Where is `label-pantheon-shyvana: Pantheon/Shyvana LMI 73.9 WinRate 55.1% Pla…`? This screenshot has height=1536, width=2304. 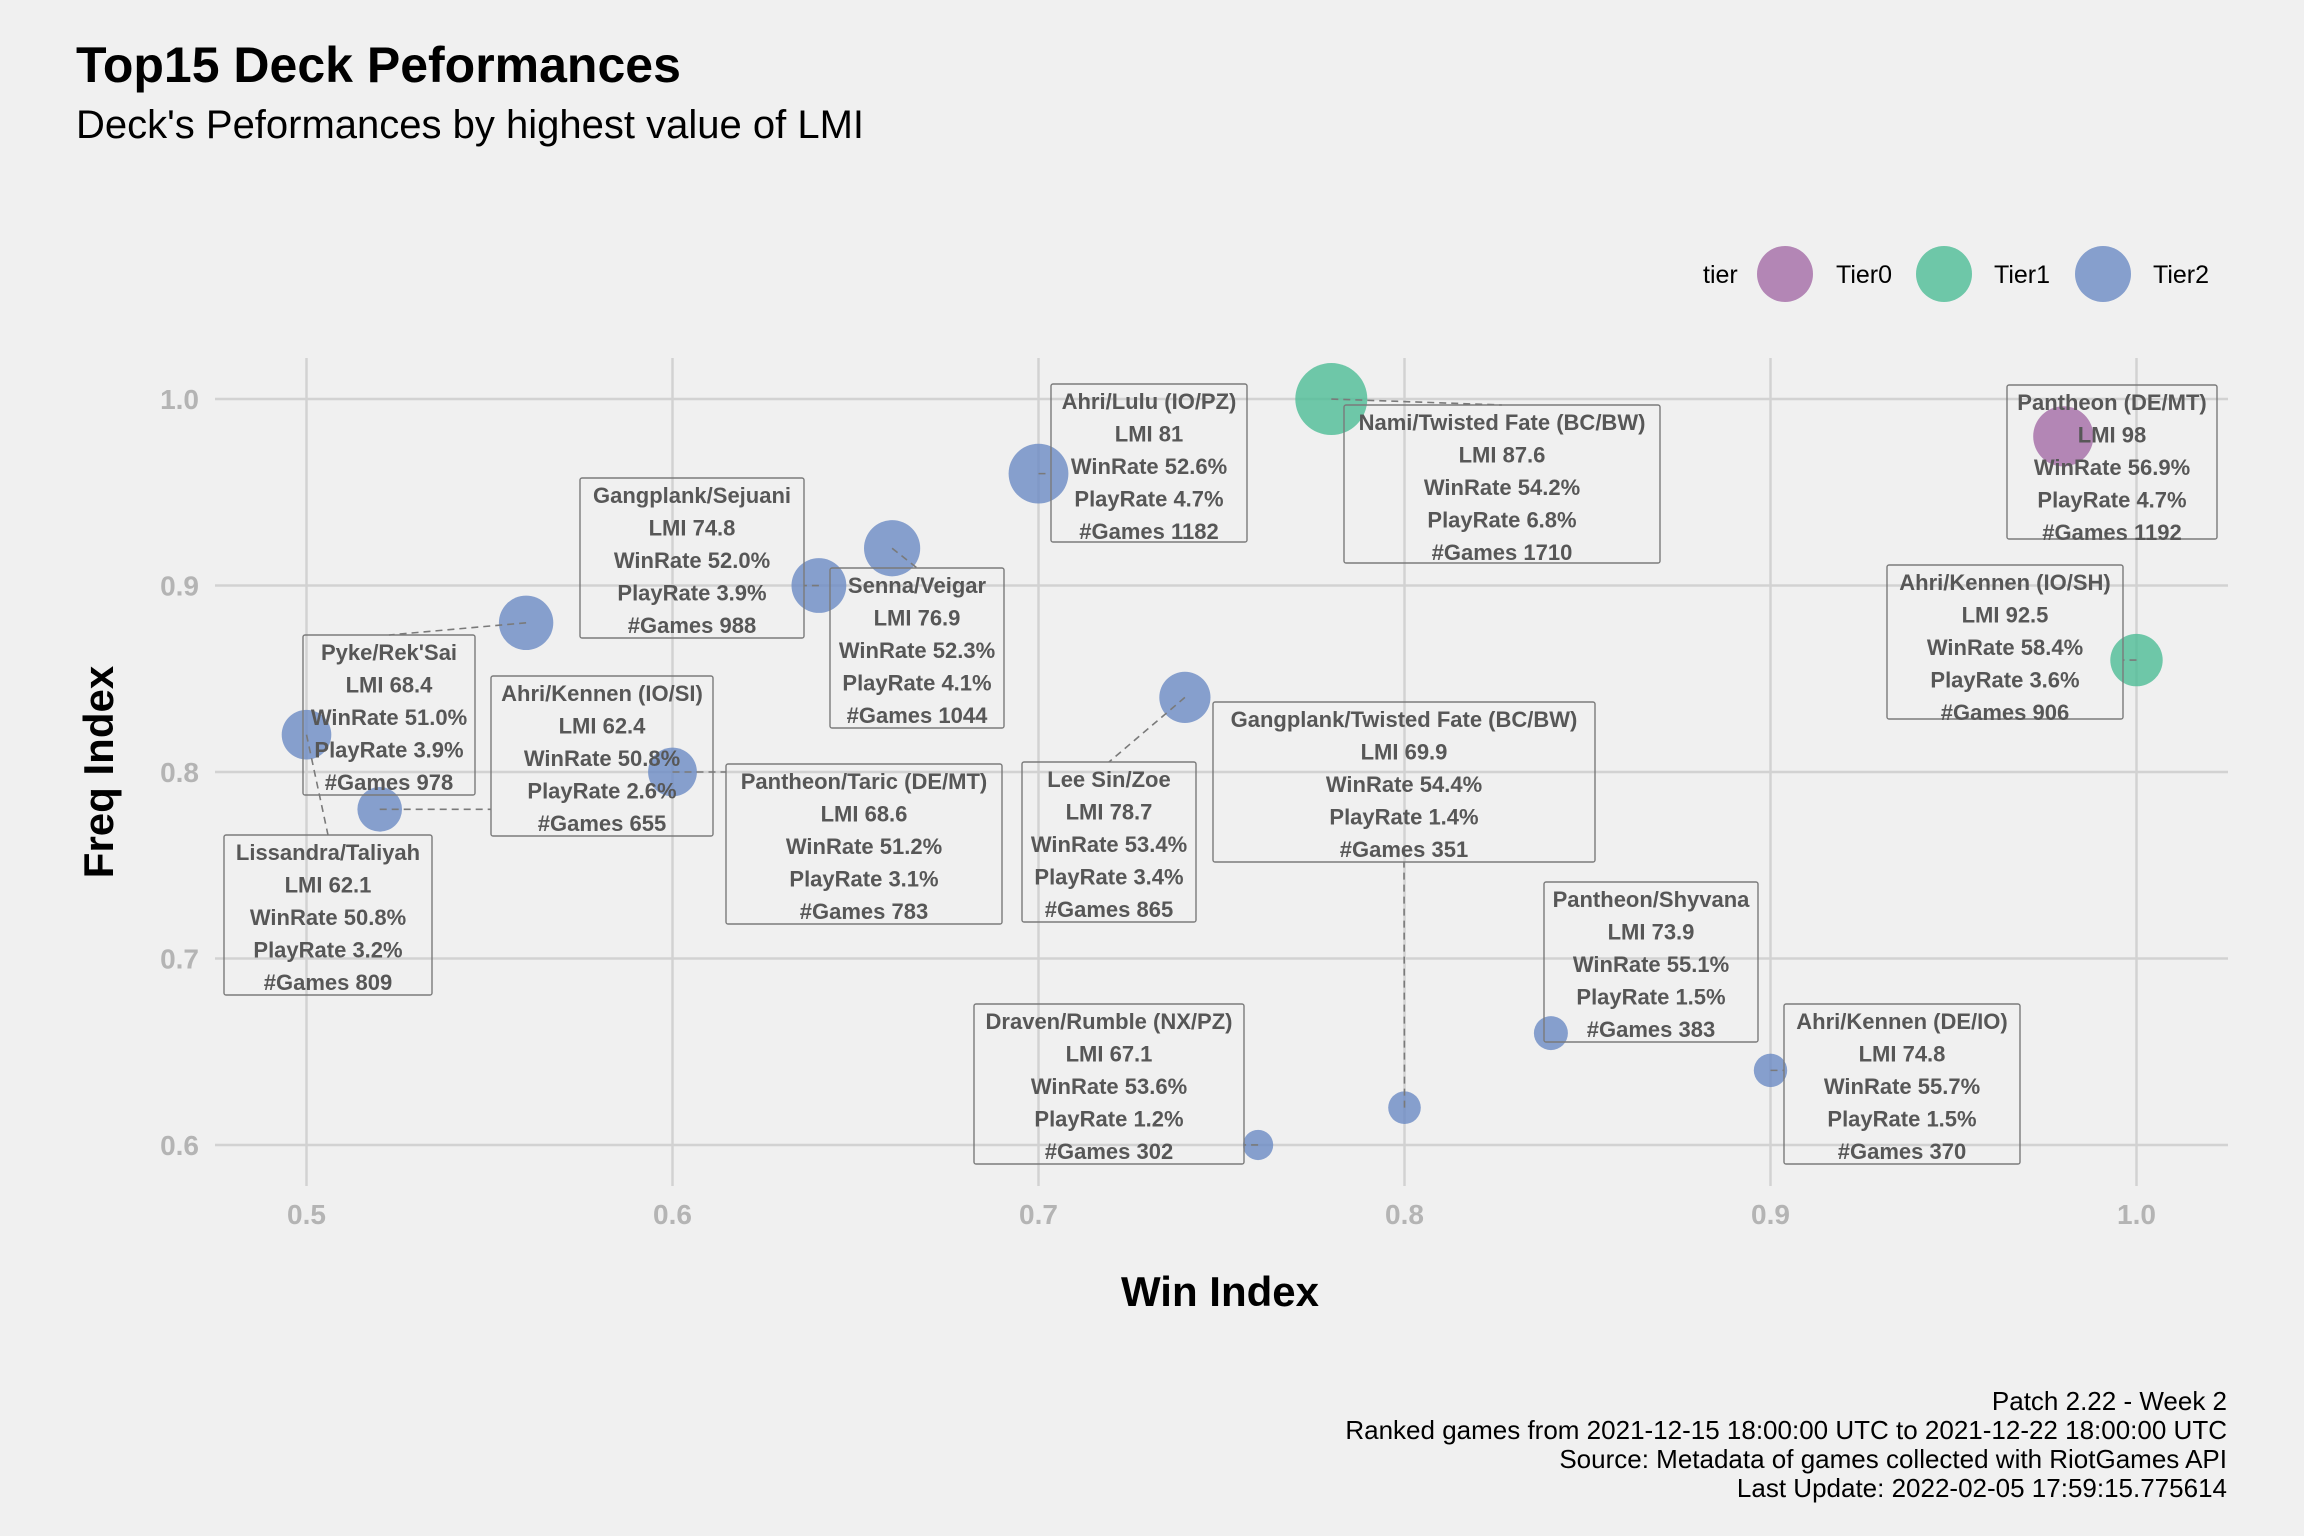 label-pantheon-shyvana: Pantheon/Shyvana LMI 73.9 WinRate 55.1% Pla… is located at coordinates (1651, 962).